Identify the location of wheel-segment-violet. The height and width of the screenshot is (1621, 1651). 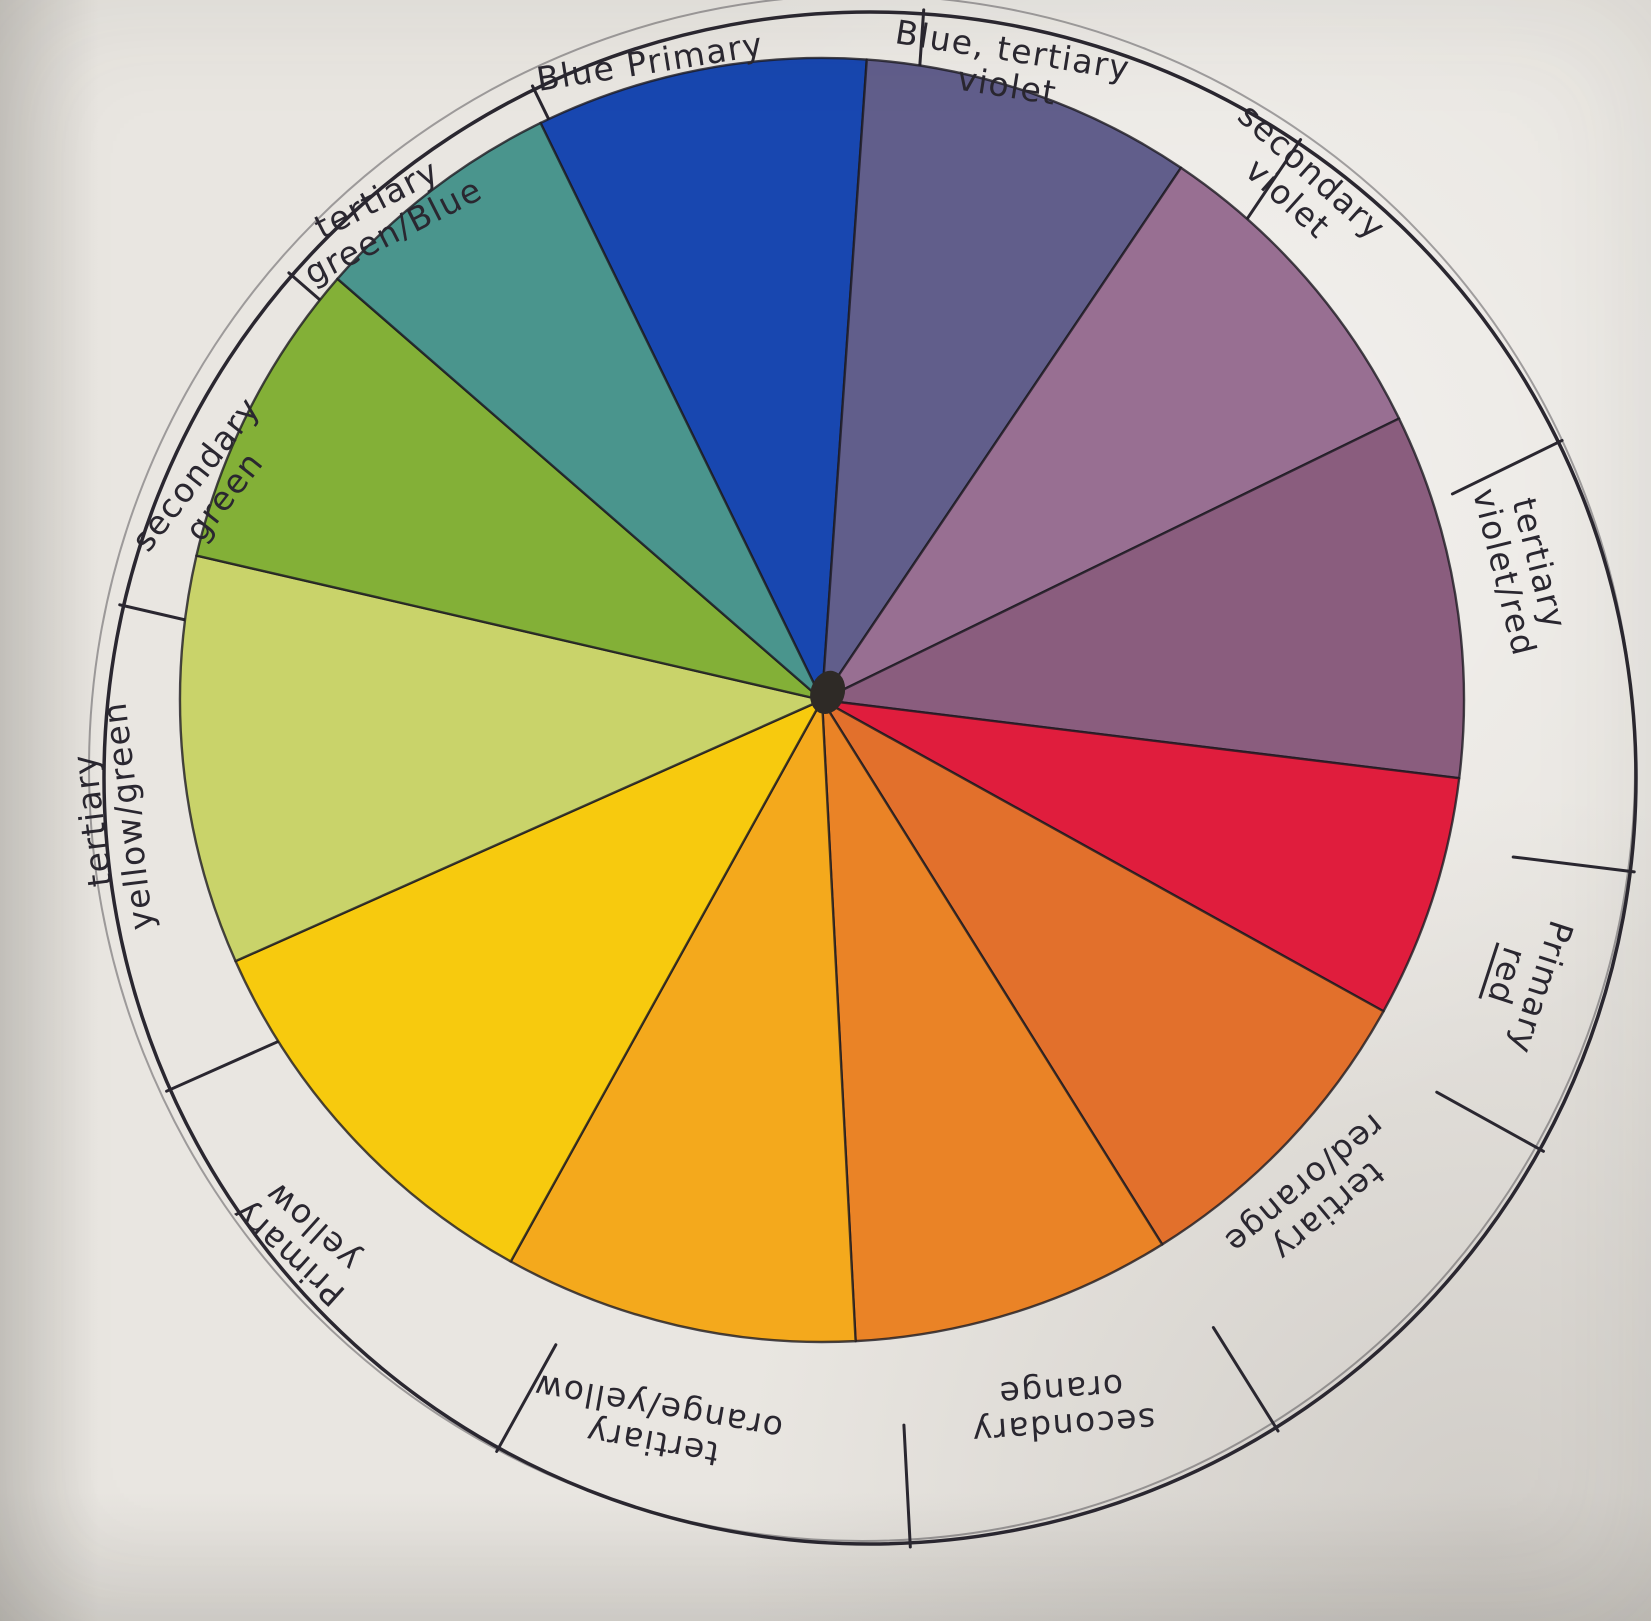
(1110, 434).